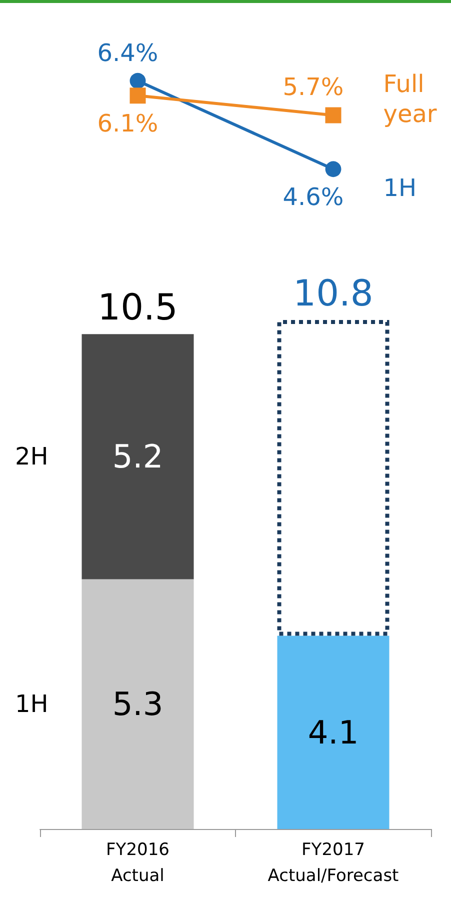  I want to click on data-label: 6.1%, so click(127, 124).